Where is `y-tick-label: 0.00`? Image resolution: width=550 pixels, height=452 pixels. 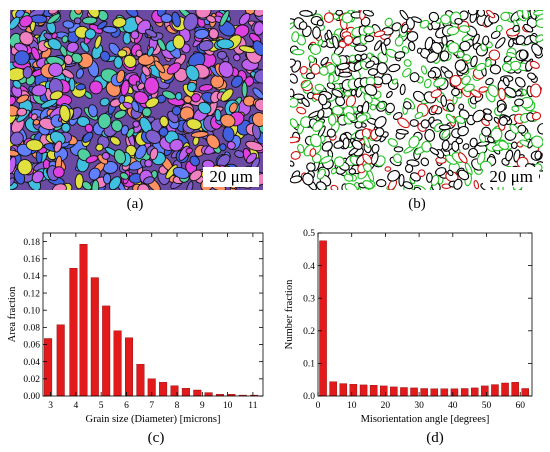 y-tick-label: 0.00 is located at coordinates (31, 397).